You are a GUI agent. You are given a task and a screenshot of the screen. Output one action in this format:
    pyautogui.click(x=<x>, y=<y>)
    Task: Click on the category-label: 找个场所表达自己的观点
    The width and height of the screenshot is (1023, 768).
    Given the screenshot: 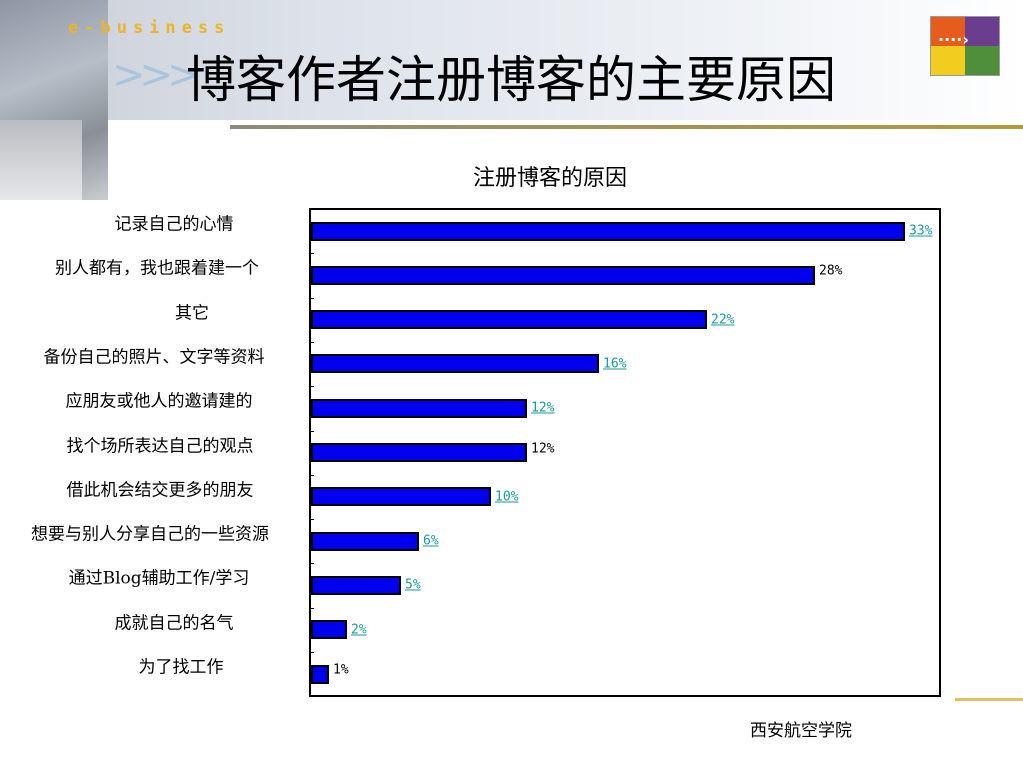 What is the action you would take?
    pyautogui.click(x=160, y=446)
    